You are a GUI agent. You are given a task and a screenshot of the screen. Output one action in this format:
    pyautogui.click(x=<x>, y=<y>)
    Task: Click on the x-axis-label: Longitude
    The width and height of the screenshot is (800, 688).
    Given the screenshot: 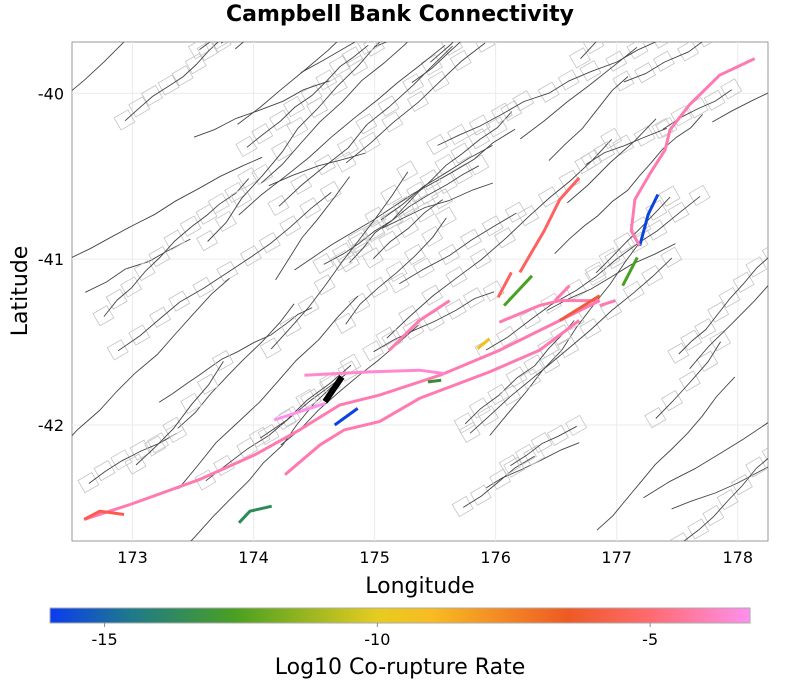 What is the action you would take?
    pyautogui.click(x=419, y=586)
    